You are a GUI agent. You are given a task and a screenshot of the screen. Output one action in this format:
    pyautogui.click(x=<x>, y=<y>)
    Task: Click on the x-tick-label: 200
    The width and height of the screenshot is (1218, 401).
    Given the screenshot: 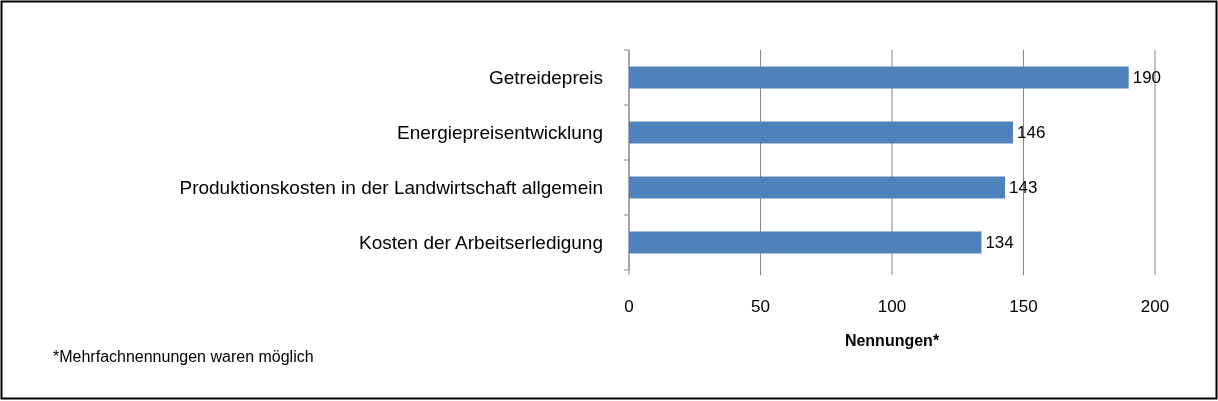 What is the action you would take?
    pyautogui.click(x=1155, y=306)
    